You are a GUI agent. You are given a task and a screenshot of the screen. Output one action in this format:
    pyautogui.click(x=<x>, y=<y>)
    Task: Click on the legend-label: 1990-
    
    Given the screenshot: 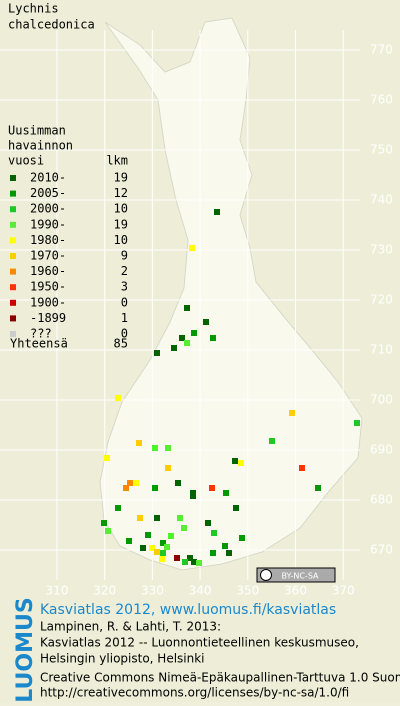 What is the action you would take?
    pyautogui.click(x=48, y=224)
    